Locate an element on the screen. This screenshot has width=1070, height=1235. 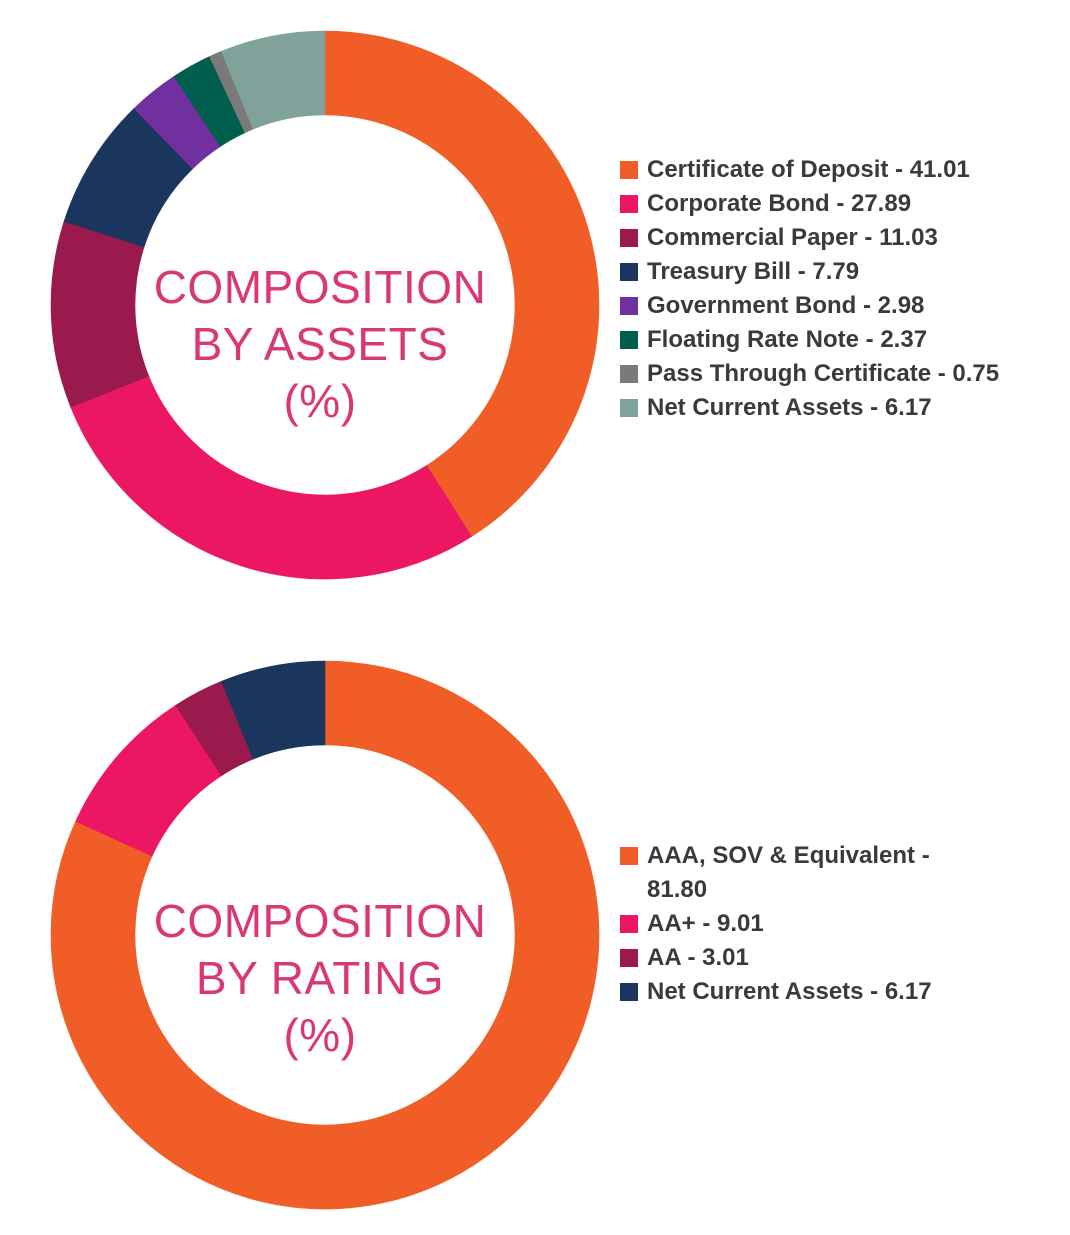
rating-center-line-3: (%) is located at coordinates (320, 1035).